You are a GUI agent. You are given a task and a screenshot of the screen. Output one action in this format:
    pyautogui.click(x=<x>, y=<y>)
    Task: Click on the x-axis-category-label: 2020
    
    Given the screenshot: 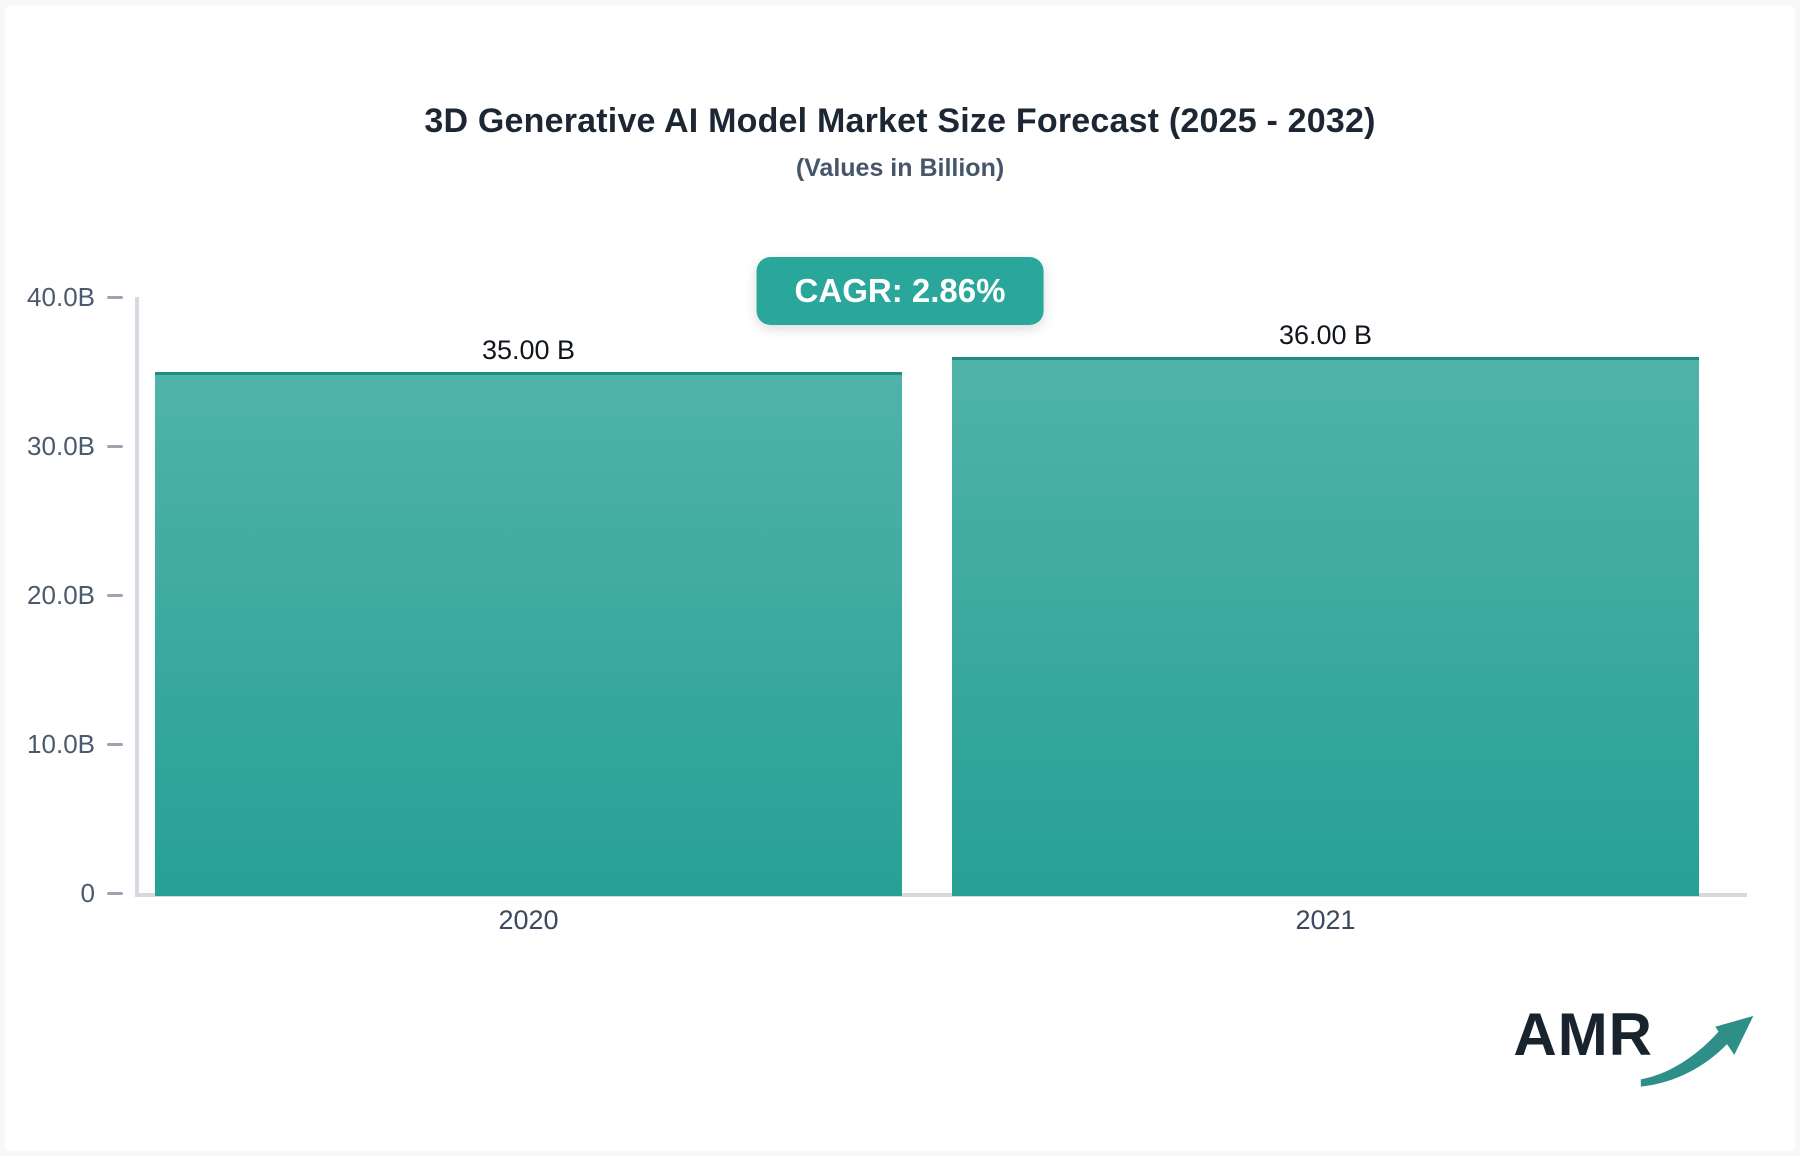 What is the action you would take?
    pyautogui.click(x=528, y=920)
    